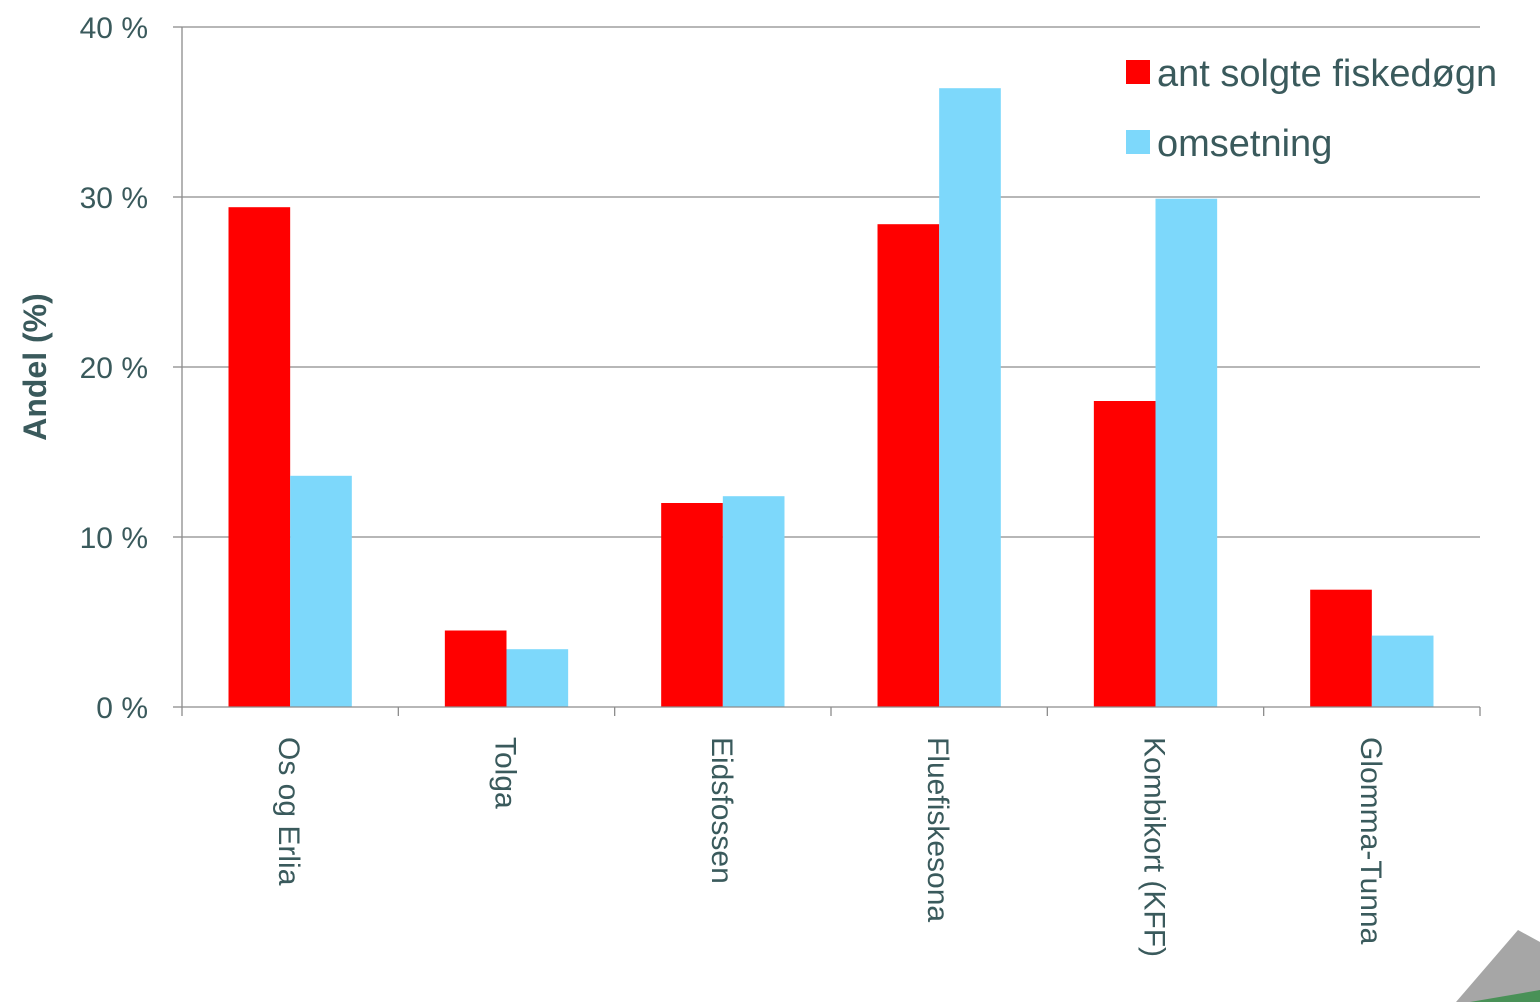 Image resolution: width=1540 pixels, height=1002 pixels. I want to click on x-category-label: Tolga, so click(505, 773).